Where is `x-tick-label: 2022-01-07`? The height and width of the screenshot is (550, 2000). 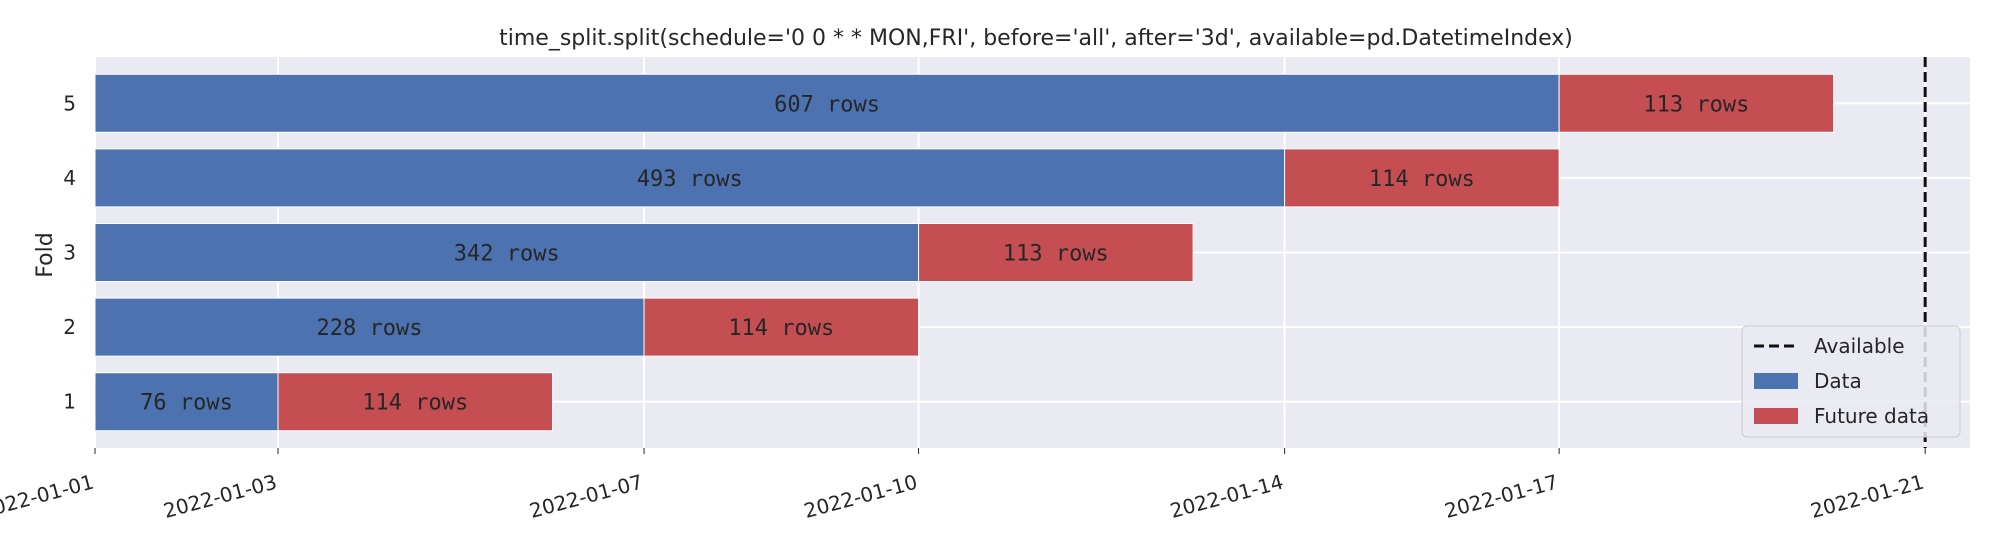 x-tick-label: 2022-01-07 is located at coordinates (586, 496).